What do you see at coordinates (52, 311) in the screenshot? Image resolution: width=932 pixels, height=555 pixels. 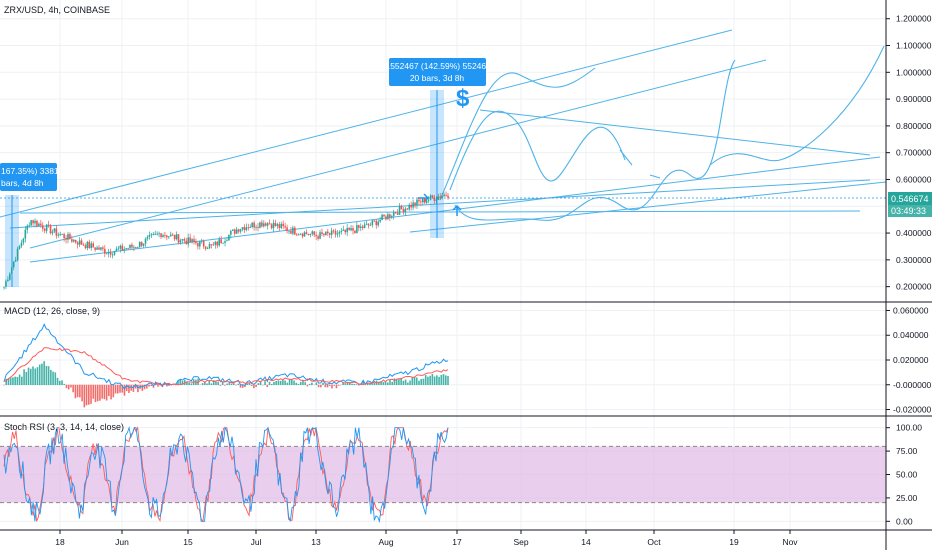 I see `macd-label: MACD (12, 26, close, 9)` at bounding box center [52, 311].